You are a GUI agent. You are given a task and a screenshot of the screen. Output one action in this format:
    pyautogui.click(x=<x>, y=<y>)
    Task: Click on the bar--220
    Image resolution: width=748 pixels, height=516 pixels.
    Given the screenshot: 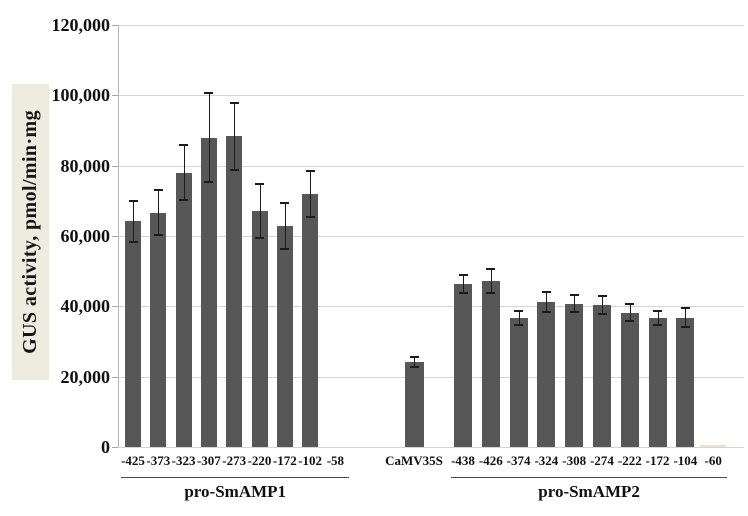 What is the action you would take?
    pyautogui.click(x=259, y=329)
    